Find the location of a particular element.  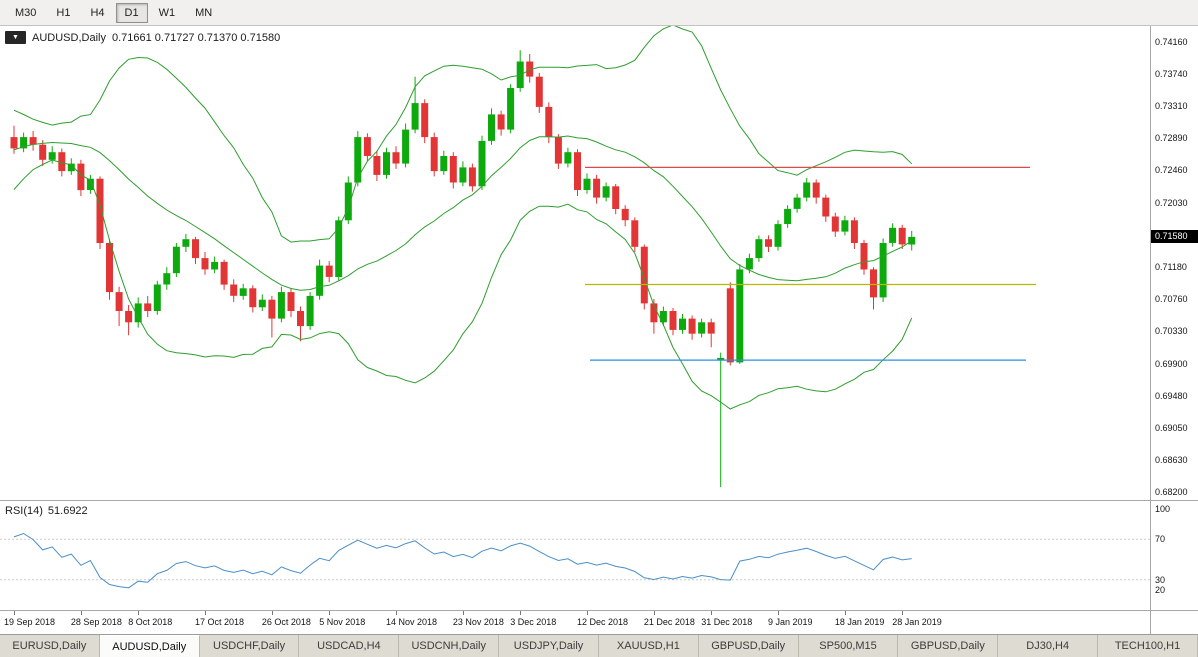

date-axis-label: 28 Jan 2019 is located at coordinates (917, 622).